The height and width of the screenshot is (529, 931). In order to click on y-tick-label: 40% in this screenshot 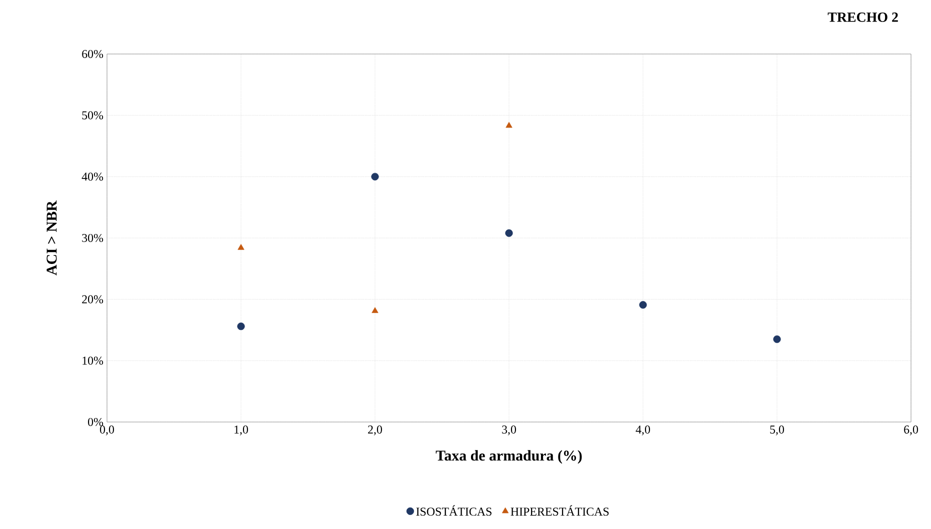, I will do `click(93, 176)`.